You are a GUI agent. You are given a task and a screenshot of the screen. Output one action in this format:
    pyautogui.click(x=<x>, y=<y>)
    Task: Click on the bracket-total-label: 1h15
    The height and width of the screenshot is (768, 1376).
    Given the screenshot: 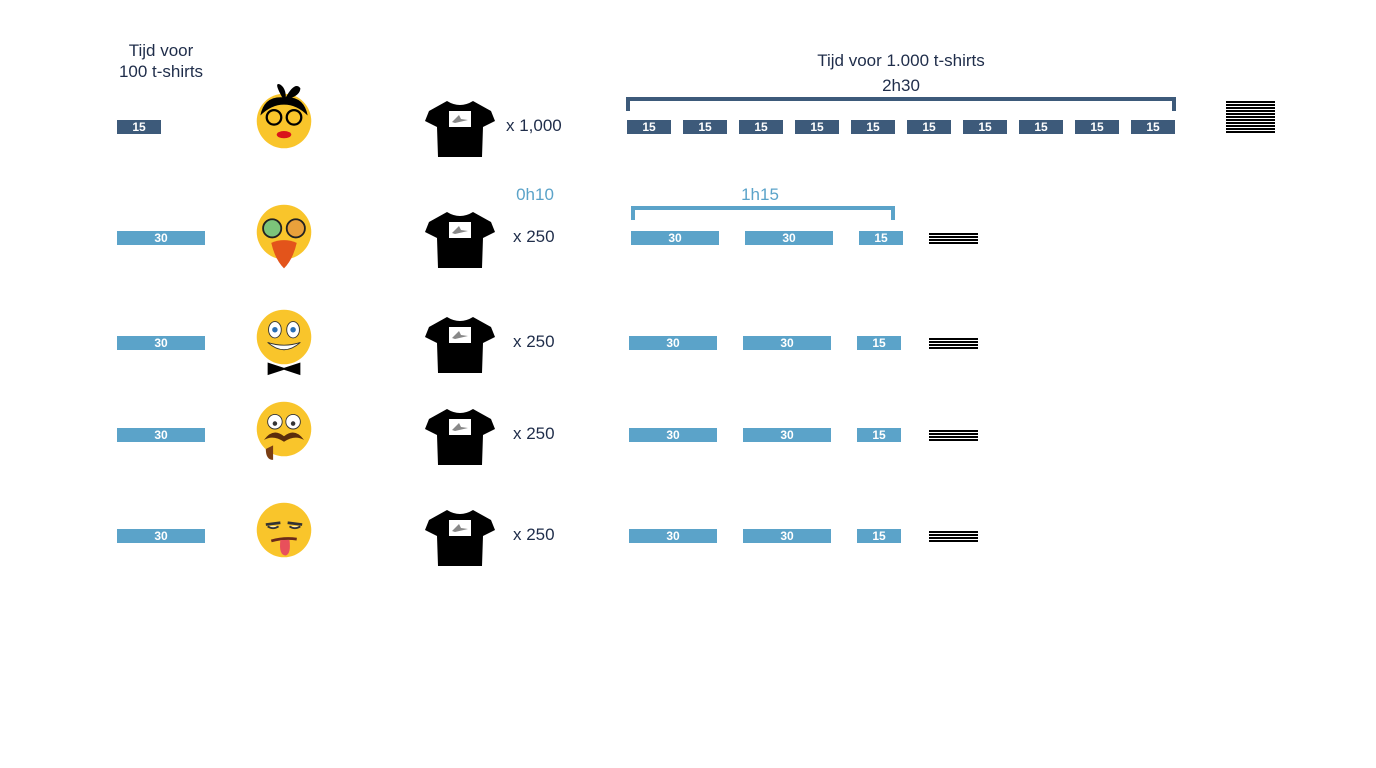 What is the action you would take?
    pyautogui.click(x=760, y=194)
    